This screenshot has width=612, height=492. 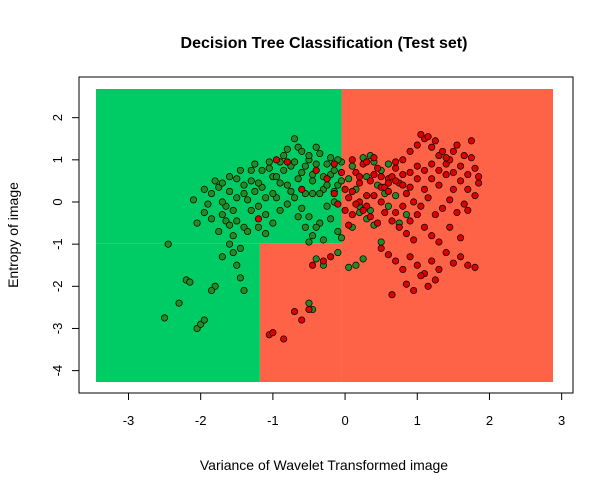 What do you see at coordinates (57, 159) in the screenshot?
I see `y-tick-label: 1` at bounding box center [57, 159].